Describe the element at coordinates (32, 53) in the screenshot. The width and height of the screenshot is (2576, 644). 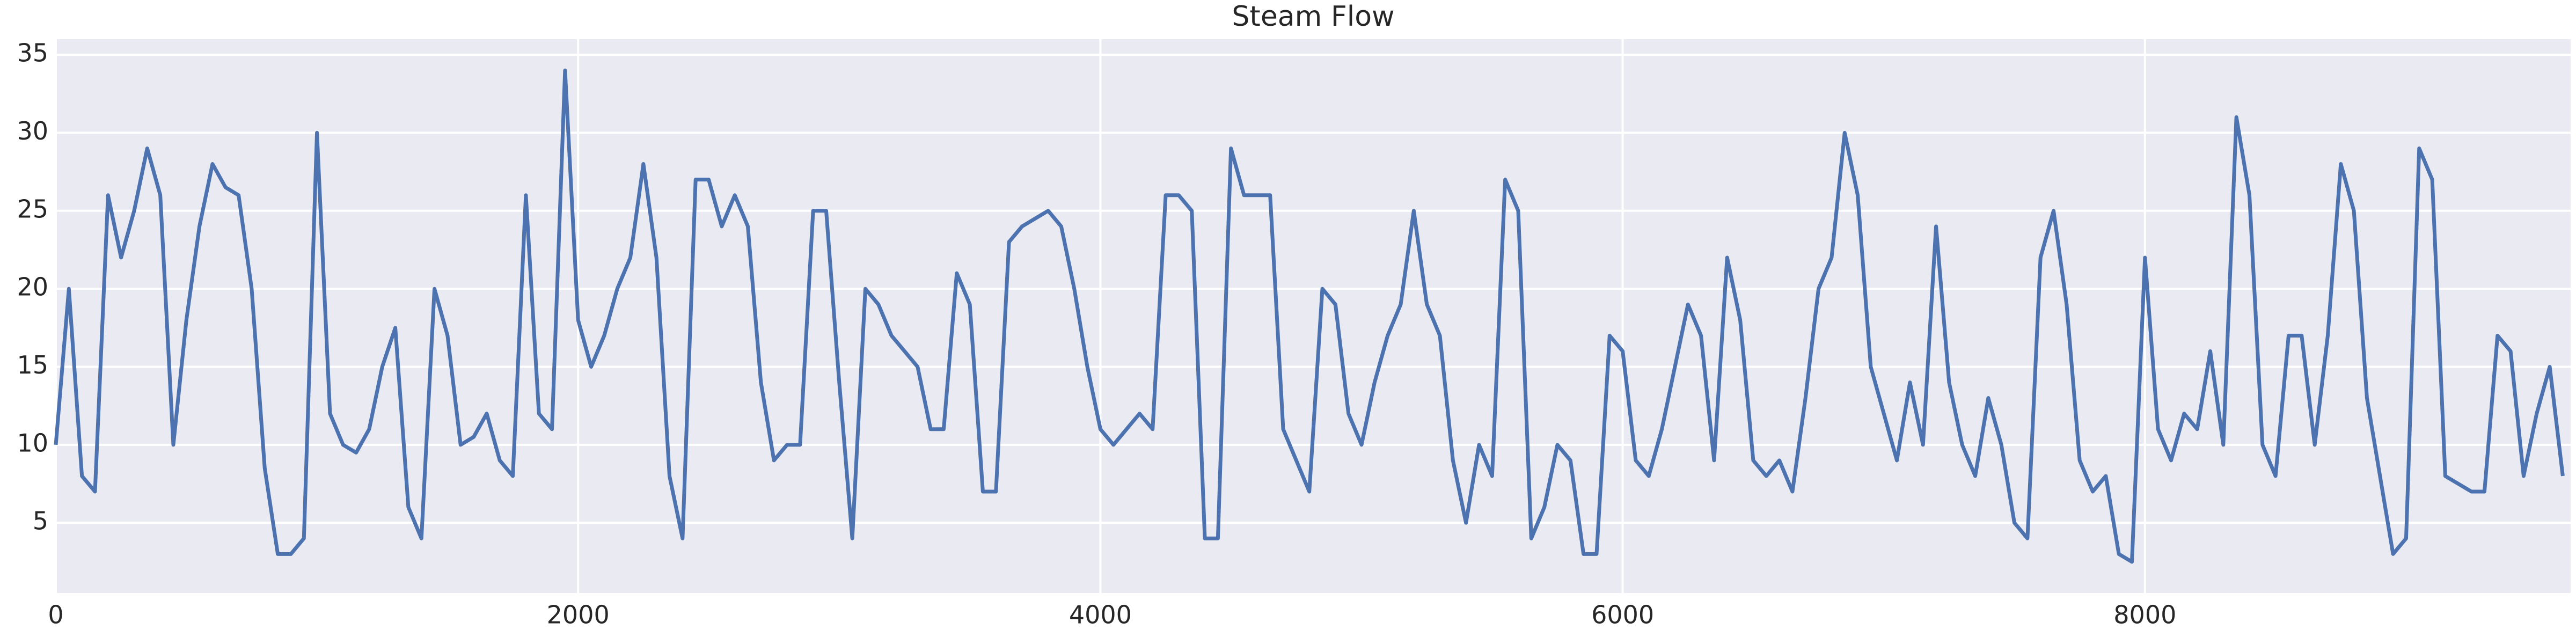
I see `y-tick-label: 35` at that location.